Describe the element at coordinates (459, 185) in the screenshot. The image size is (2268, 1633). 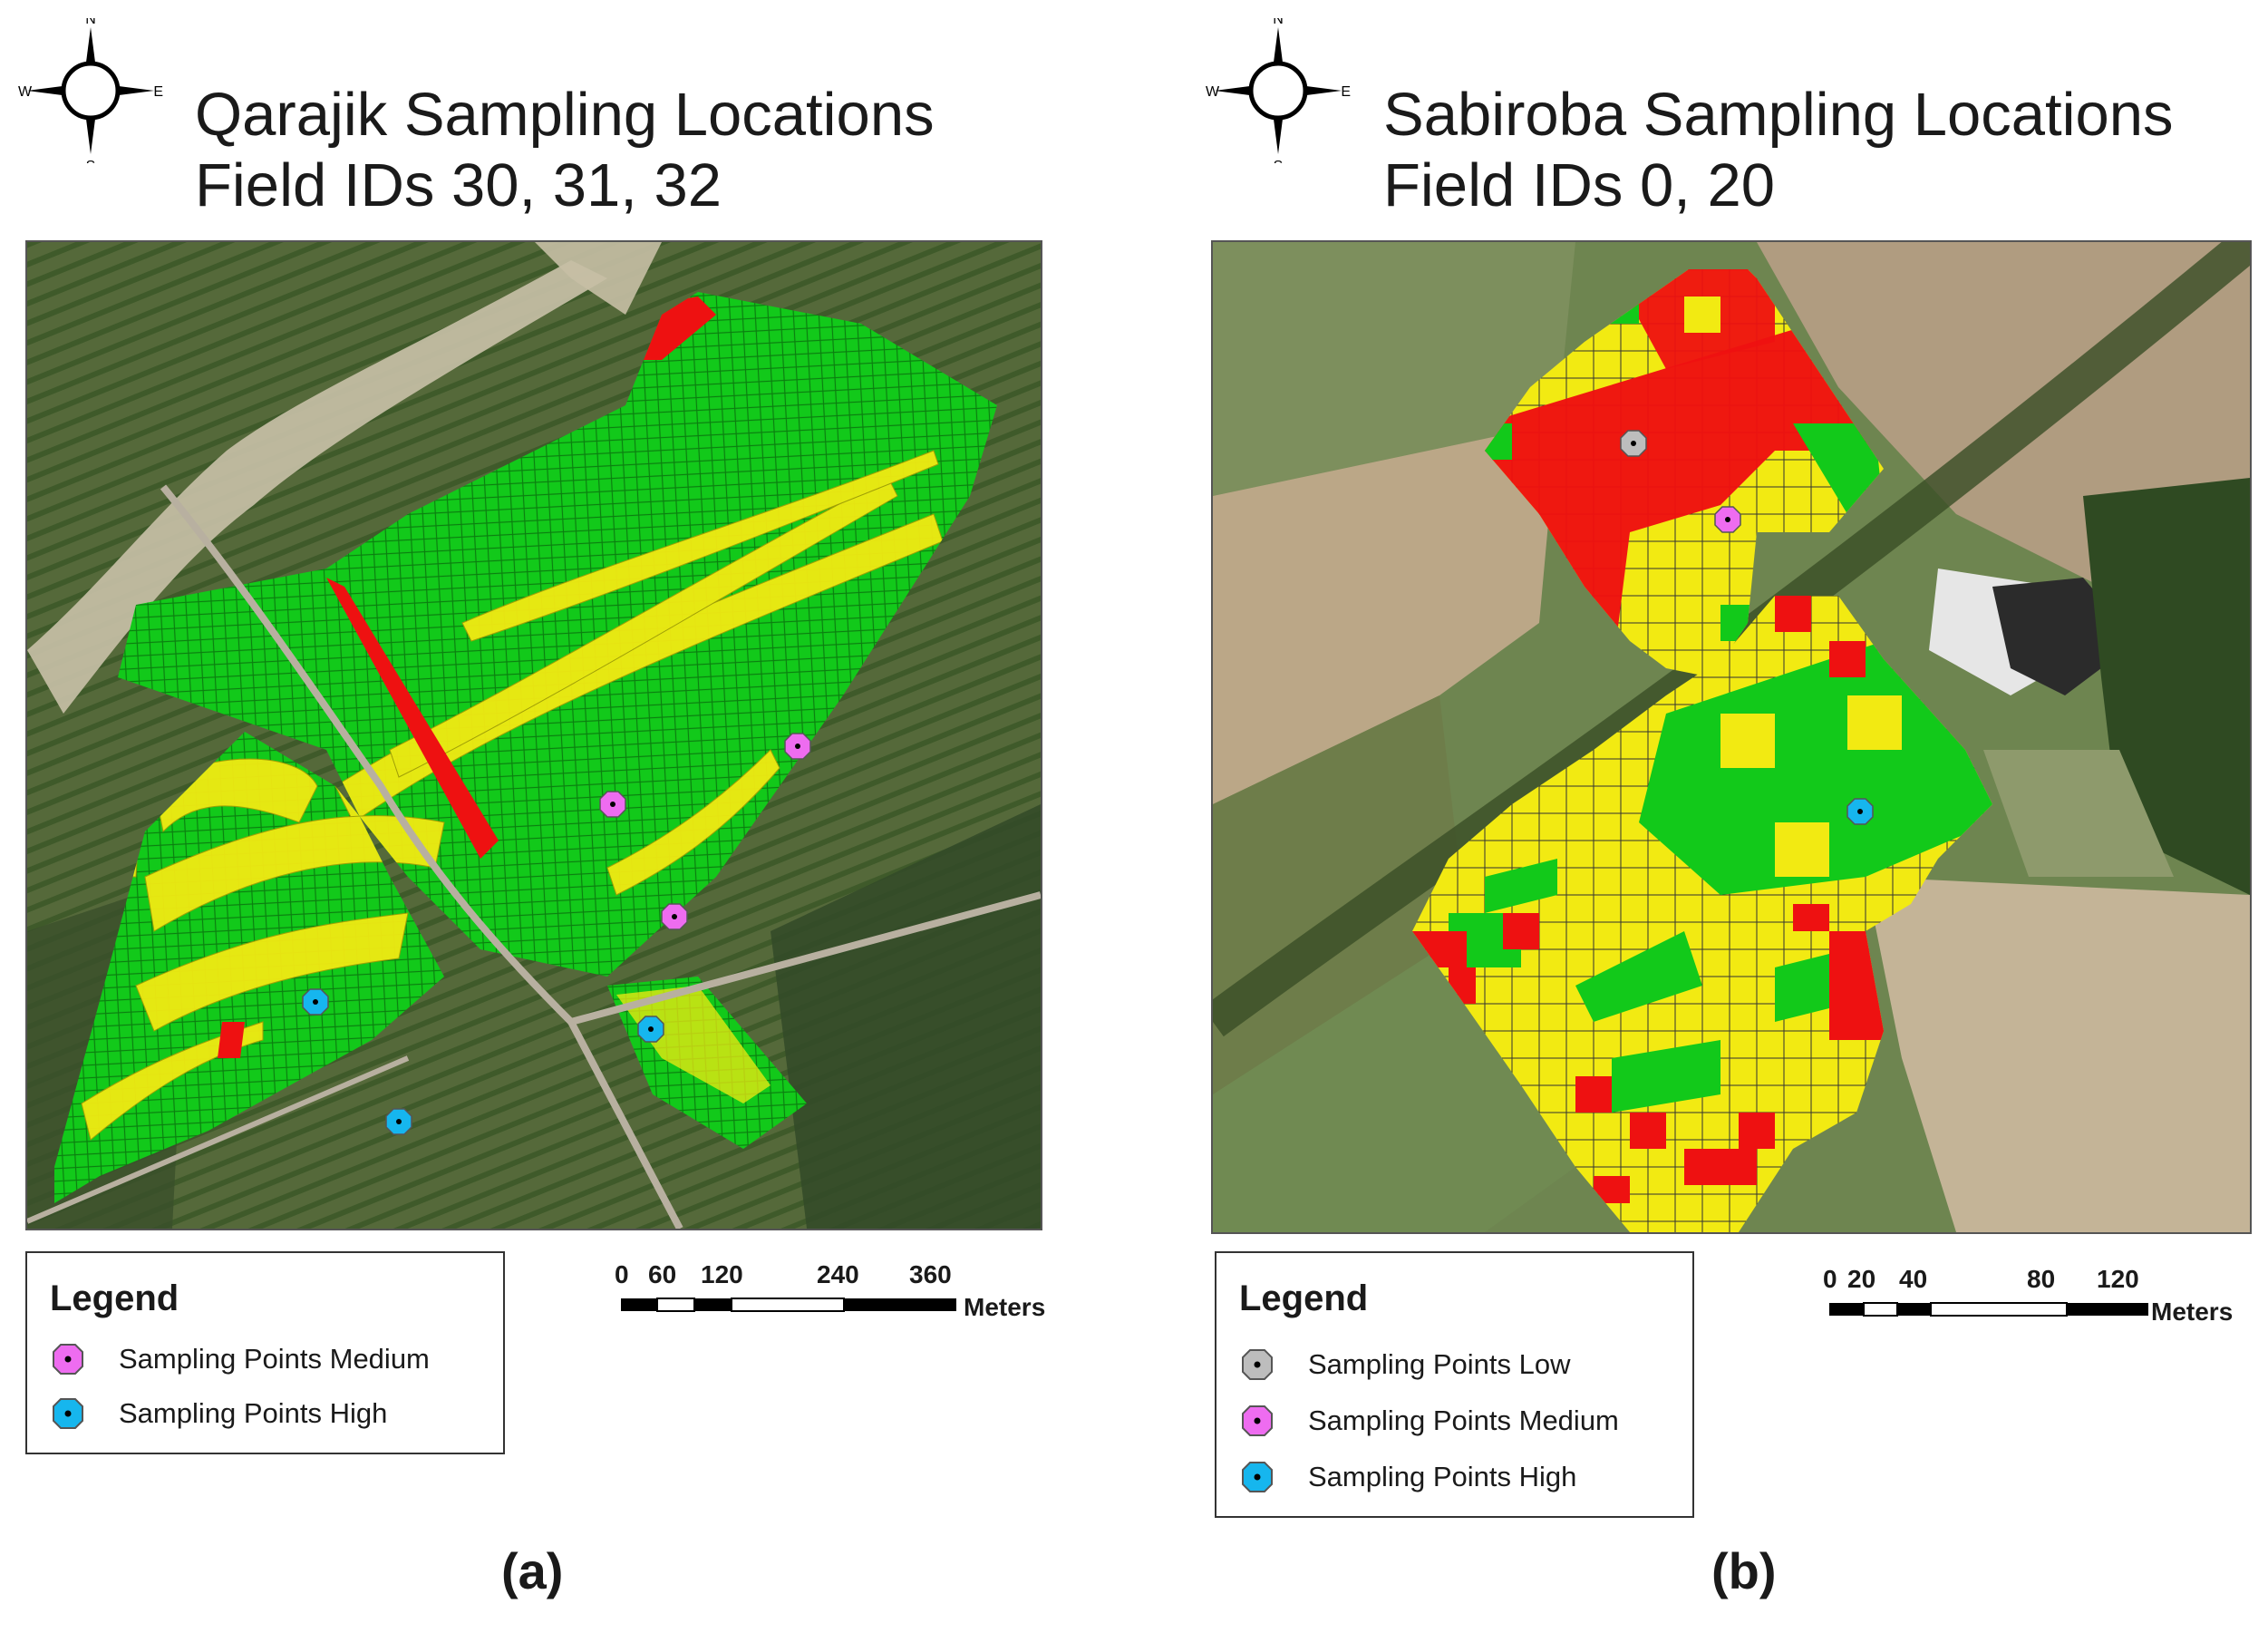
I see `title-line-2: Field IDs 30, 31, 32` at that location.